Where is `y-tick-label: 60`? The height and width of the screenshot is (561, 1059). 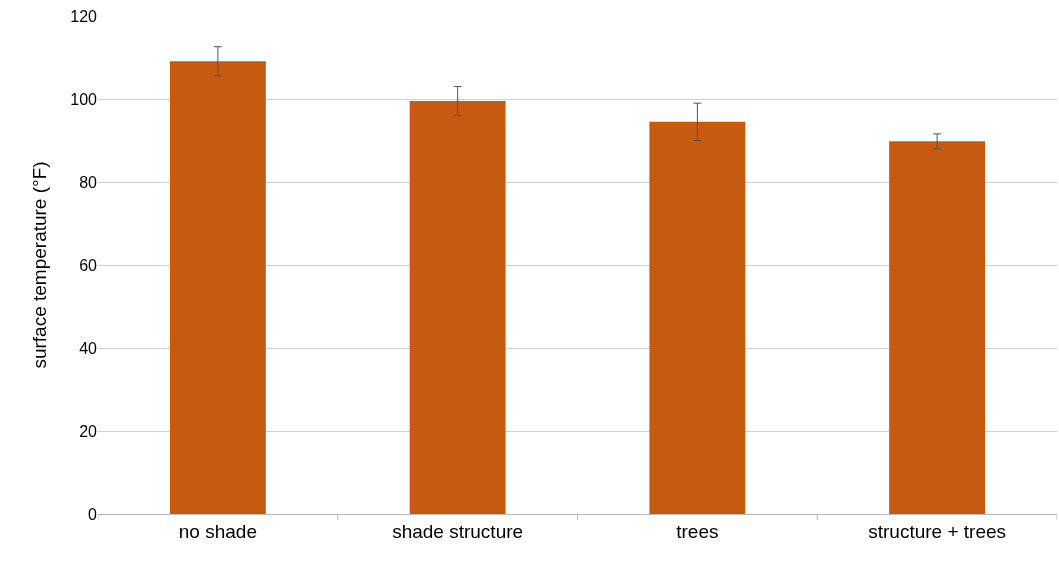
y-tick-label: 60 is located at coordinates (88, 265).